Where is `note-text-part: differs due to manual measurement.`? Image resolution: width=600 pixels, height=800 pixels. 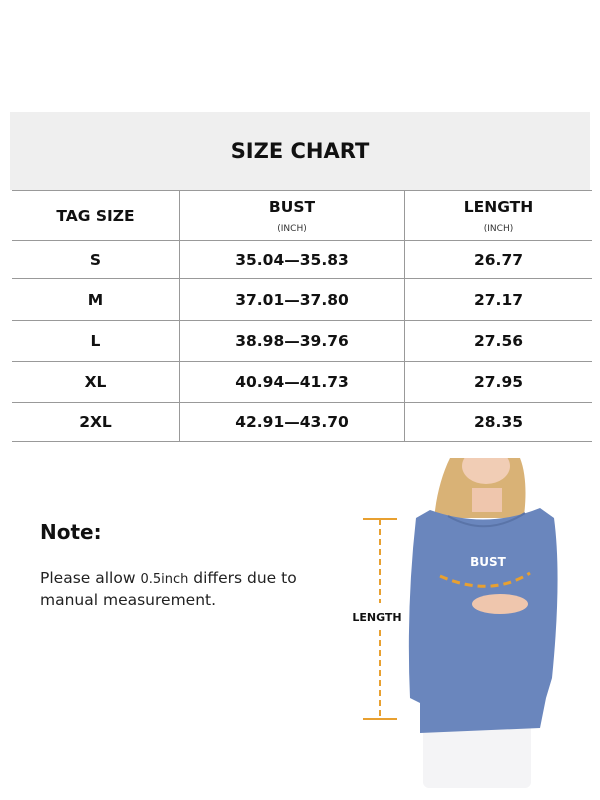 note-text-part: differs due to manual measurement. is located at coordinates (168, 589).